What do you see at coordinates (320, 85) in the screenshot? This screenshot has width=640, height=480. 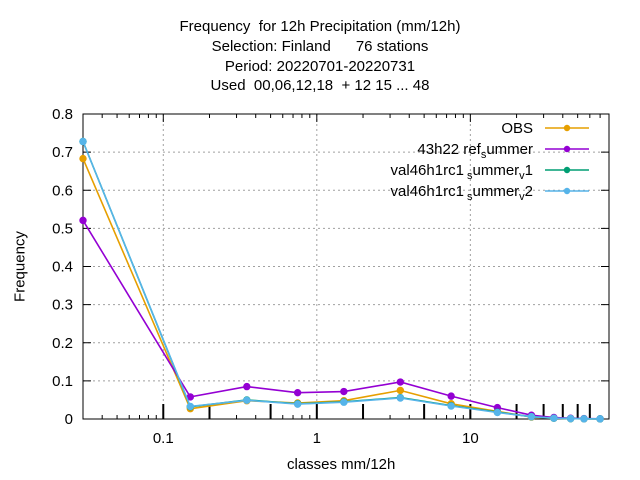 I see `chart-title-line-4: Used 00,06,12,18 + 12 15 ... 48` at bounding box center [320, 85].